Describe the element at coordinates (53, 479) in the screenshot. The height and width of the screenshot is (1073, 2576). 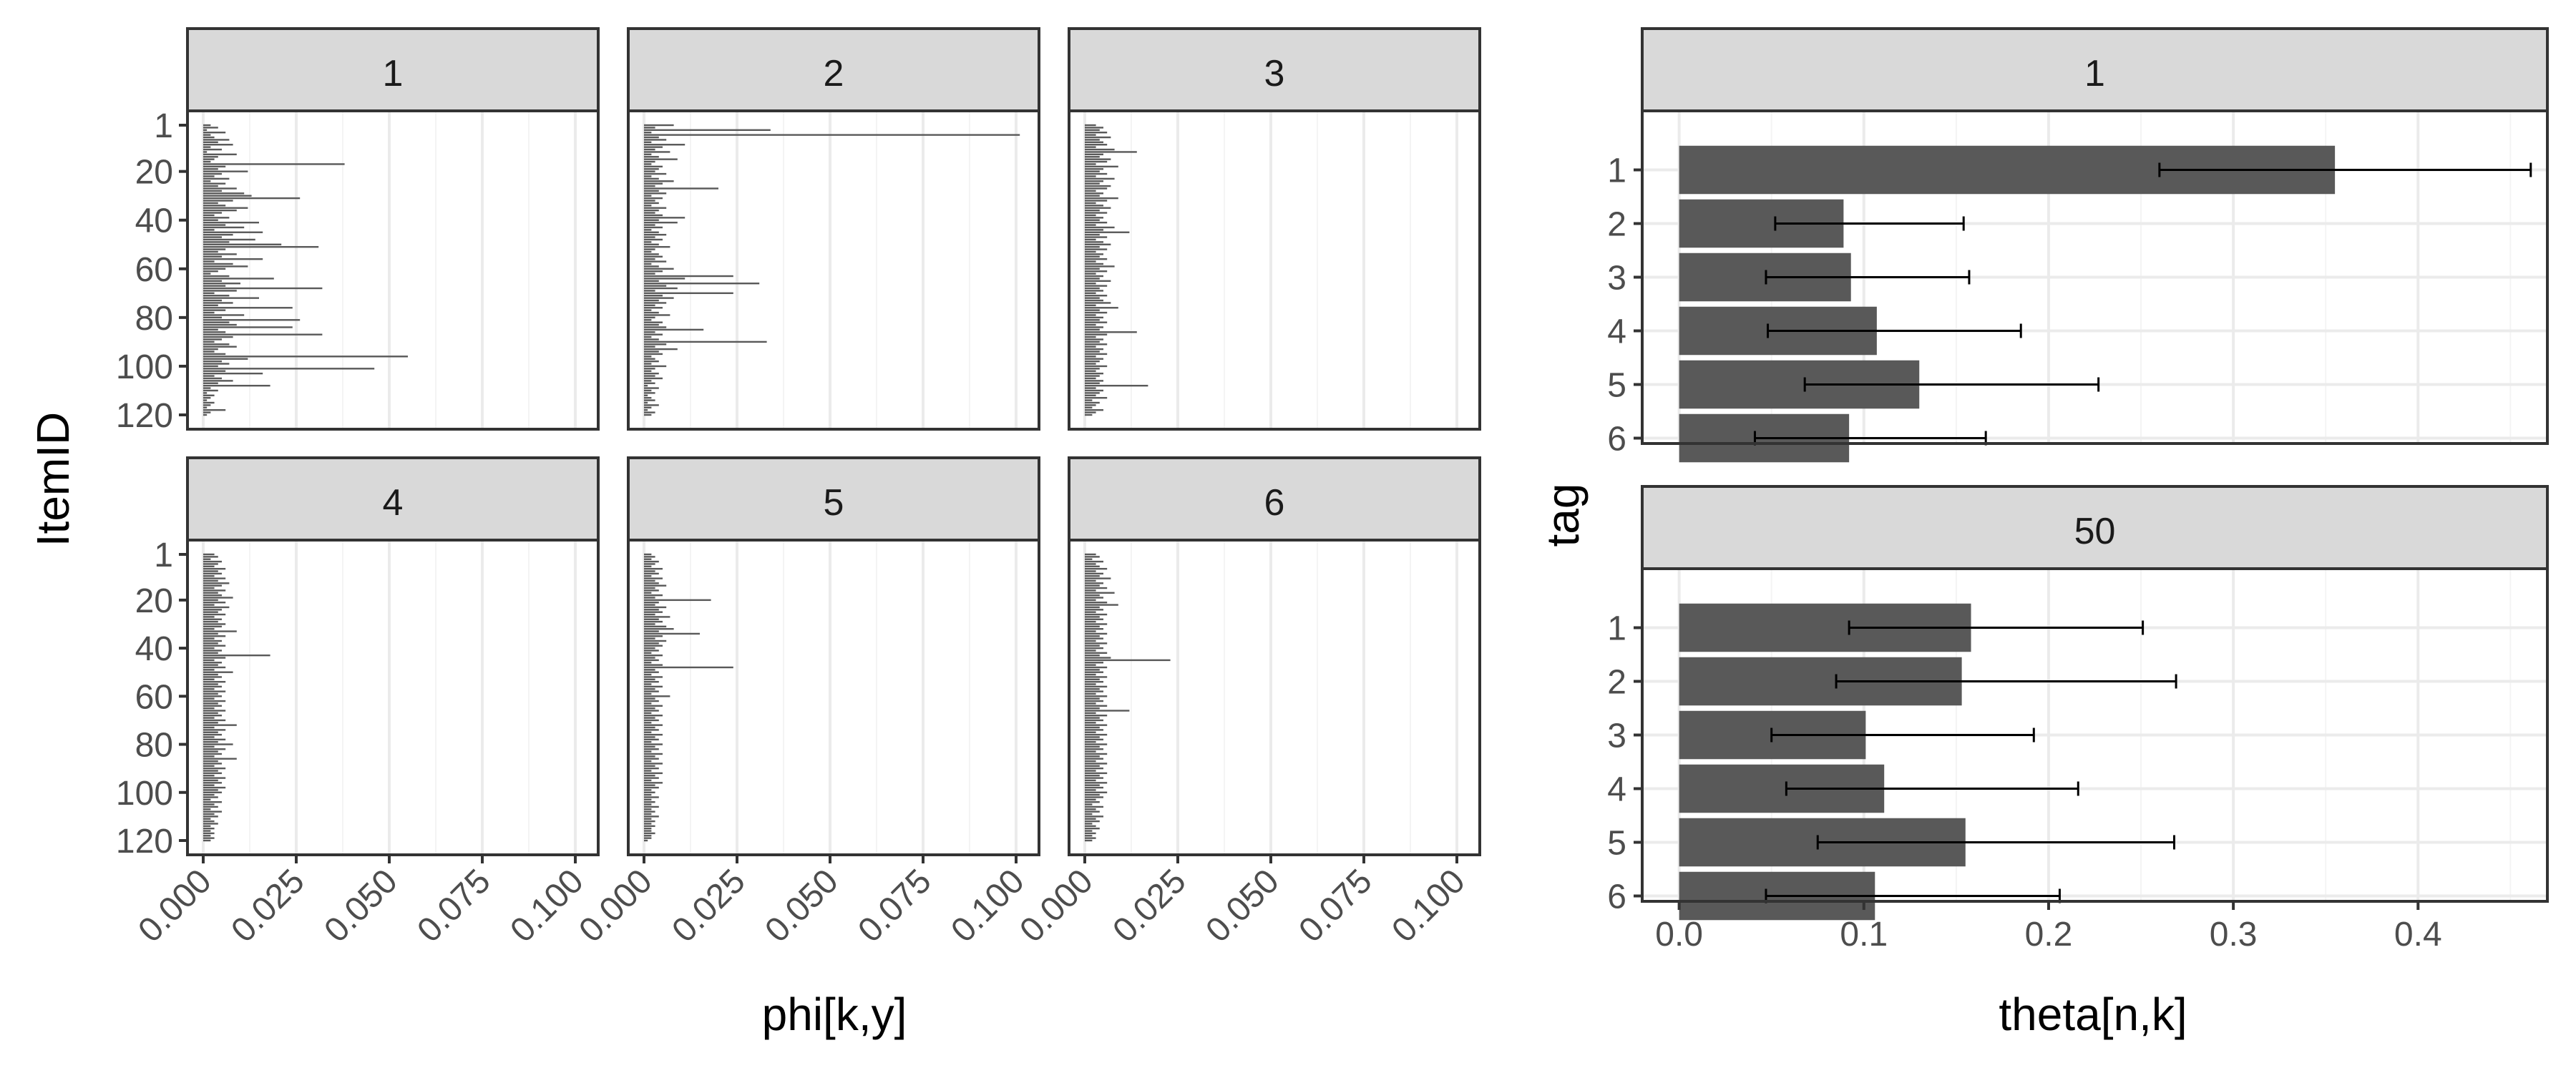
I see `y-axis-title-itemid: ItemID` at that location.